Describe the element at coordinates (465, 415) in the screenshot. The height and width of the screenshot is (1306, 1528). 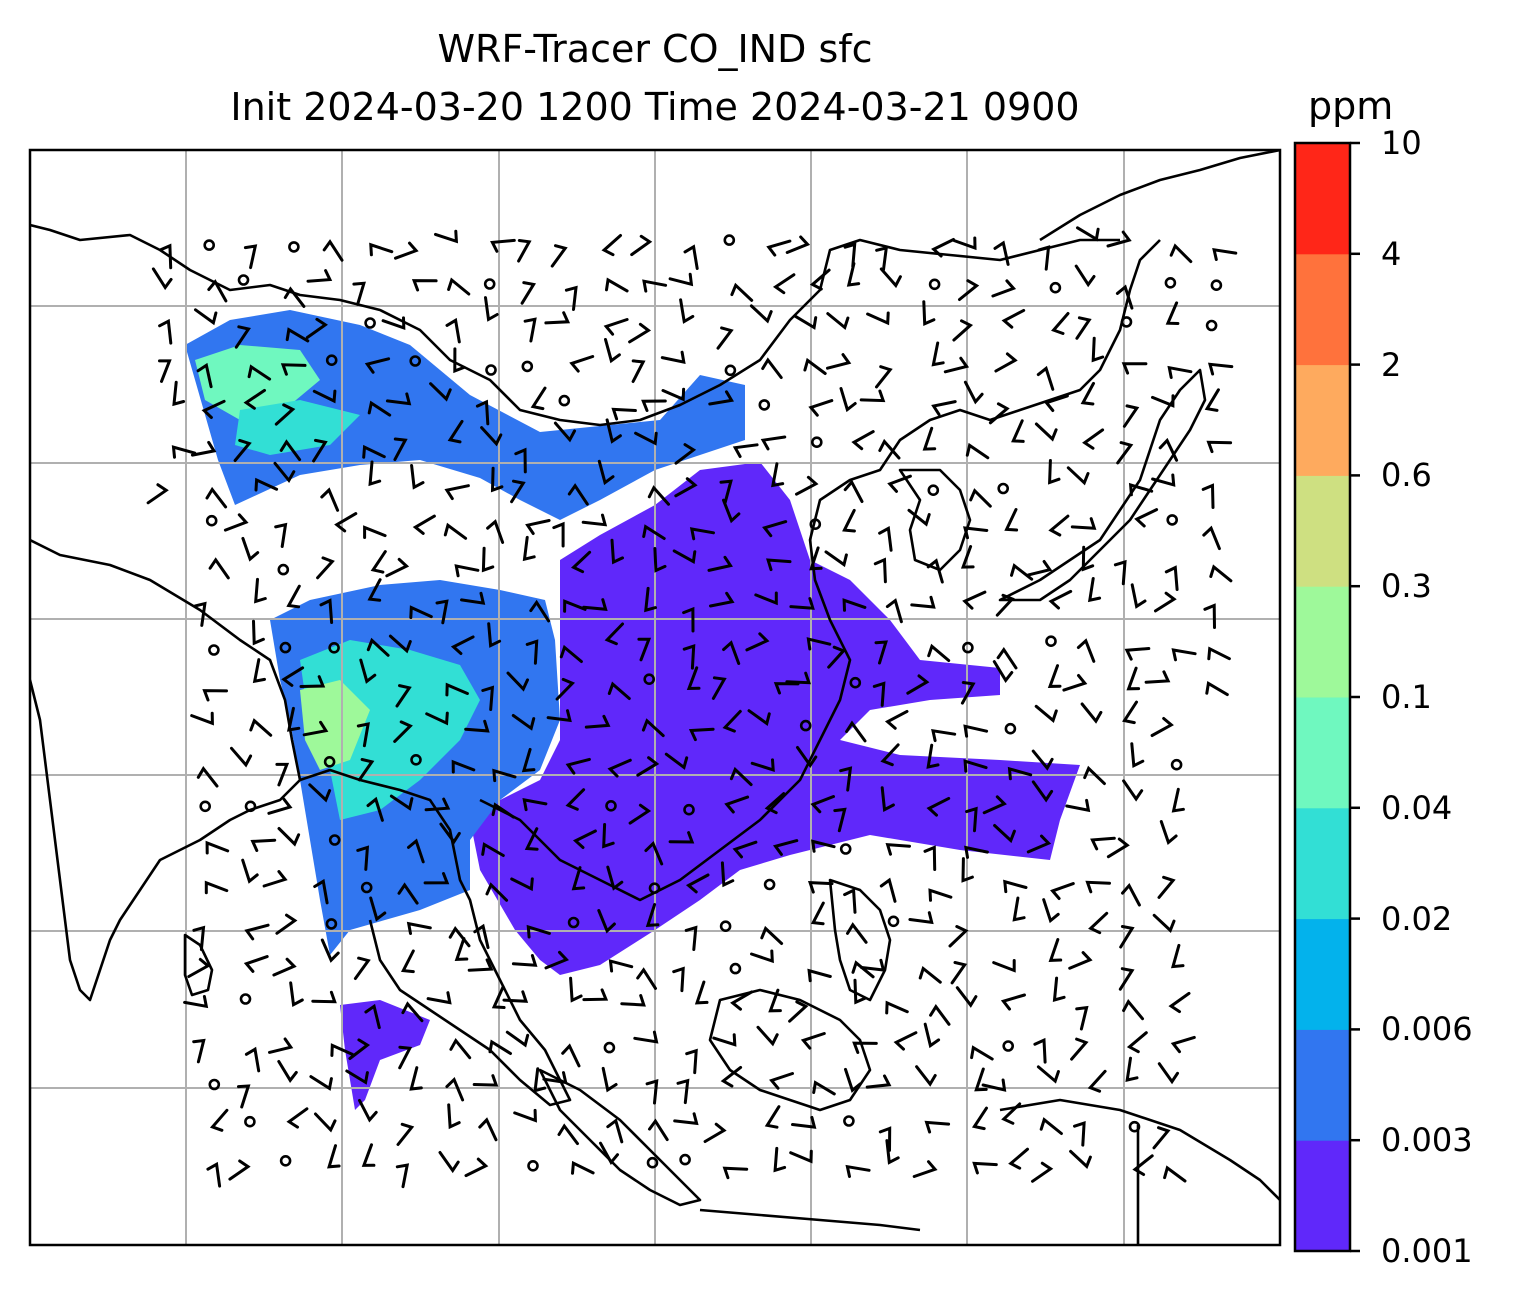
I see `tracer-plume-north` at that location.